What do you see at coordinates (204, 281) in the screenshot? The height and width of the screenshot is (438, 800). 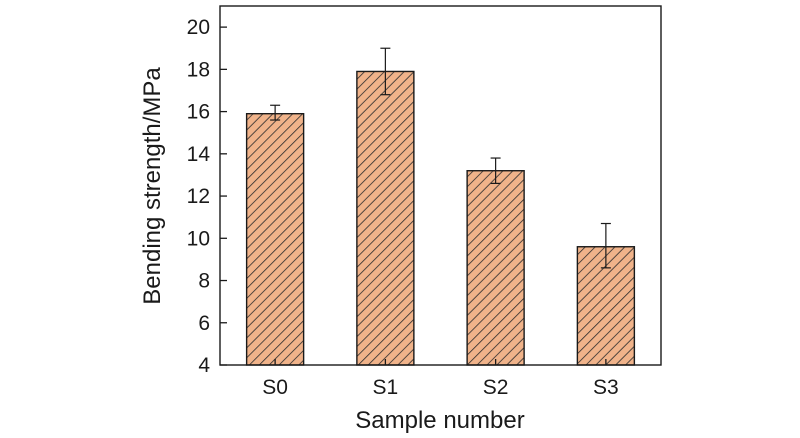 I see `y-tick-label: 8` at bounding box center [204, 281].